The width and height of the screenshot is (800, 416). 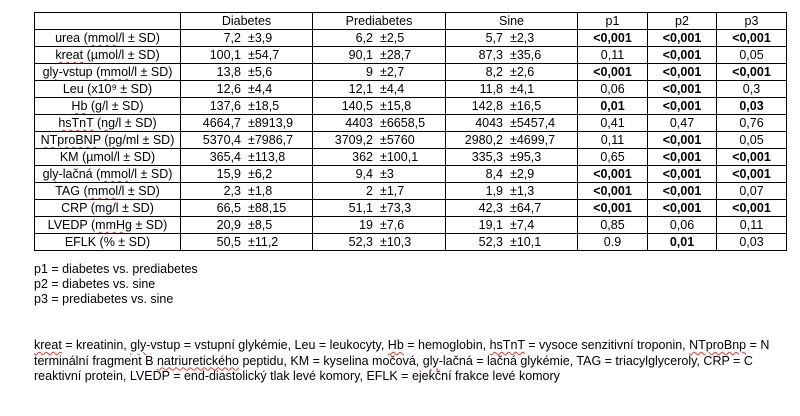 I want to click on sd-value: ±28,7, so click(x=396, y=55).